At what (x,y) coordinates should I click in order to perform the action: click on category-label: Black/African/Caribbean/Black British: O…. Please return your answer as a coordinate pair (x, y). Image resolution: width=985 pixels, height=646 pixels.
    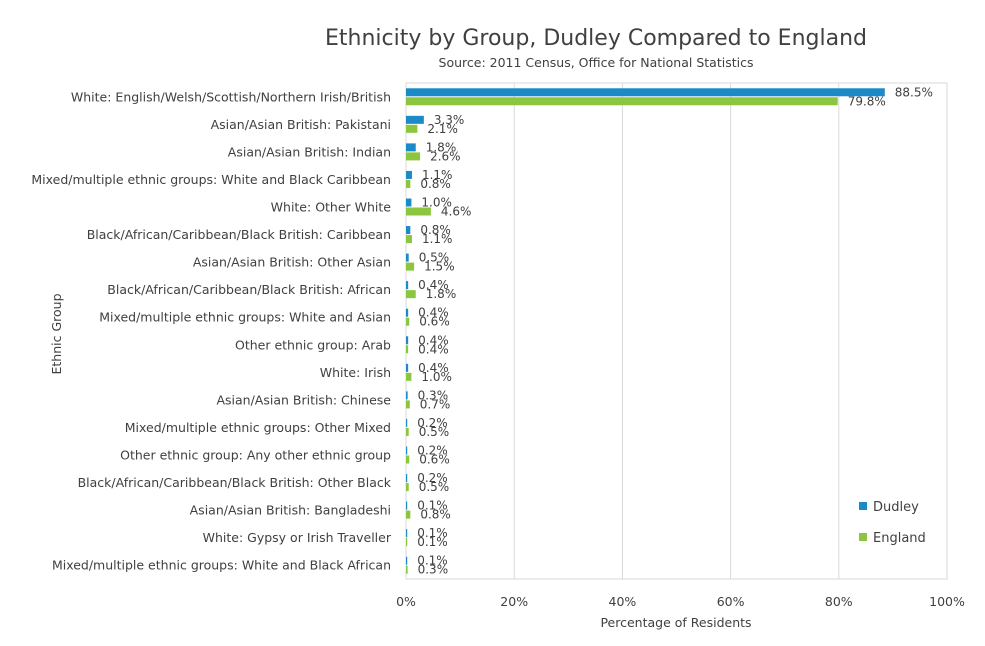
    Looking at the image, I should click on (235, 482).